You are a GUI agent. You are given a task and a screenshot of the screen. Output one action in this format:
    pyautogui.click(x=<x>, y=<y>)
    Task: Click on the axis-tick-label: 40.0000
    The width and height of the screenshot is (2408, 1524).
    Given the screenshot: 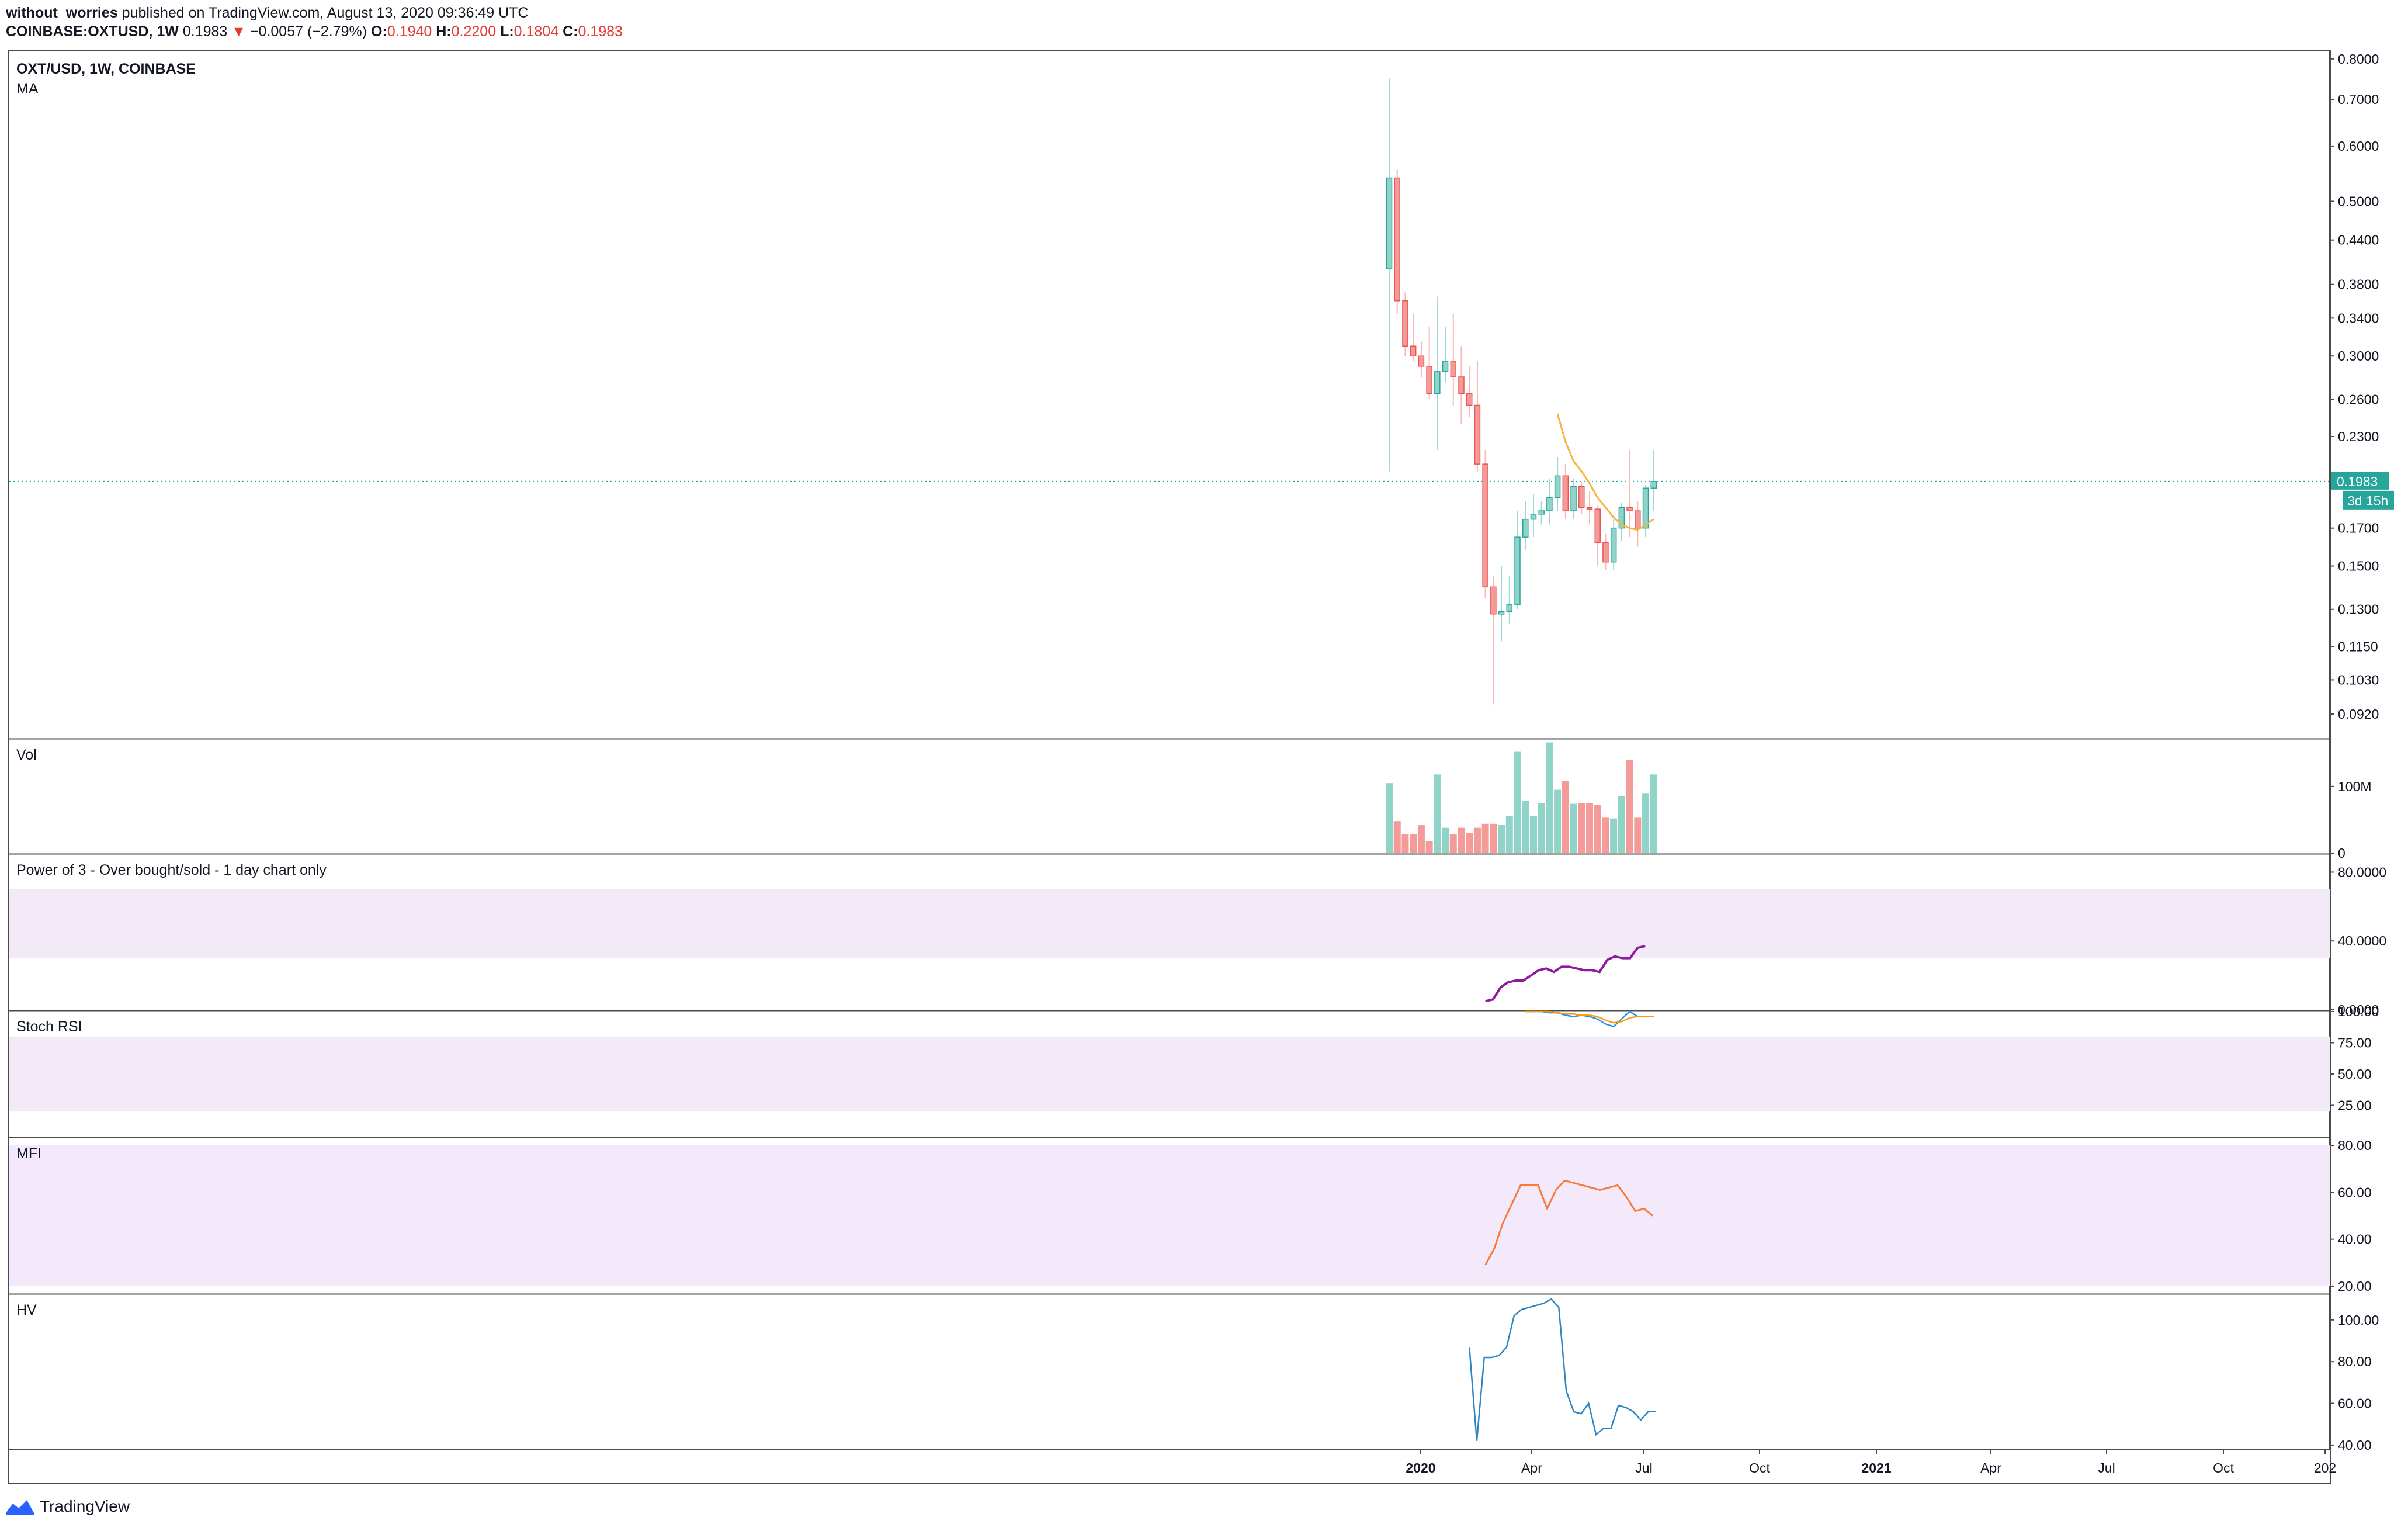 What is the action you would take?
    pyautogui.click(x=2362, y=940)
    